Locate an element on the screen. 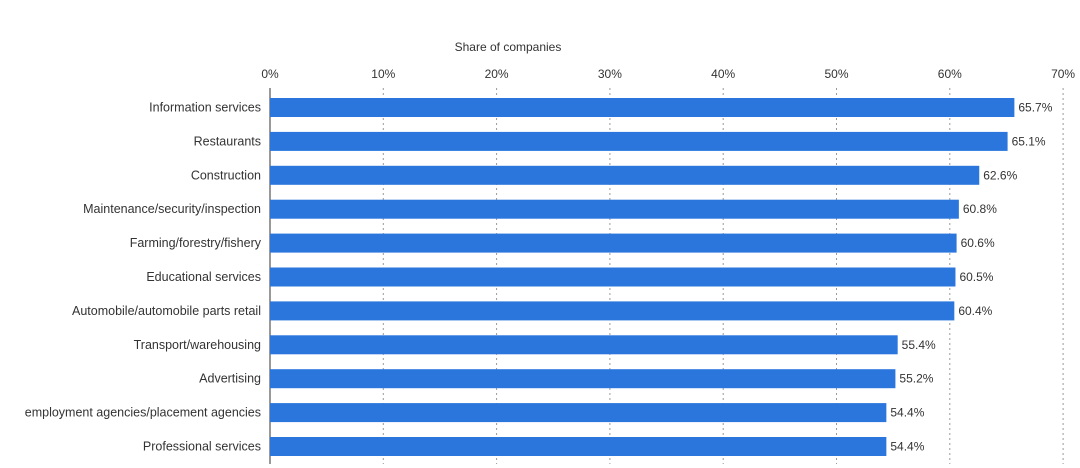 This screenshot has width=1080, height=468. value-label: 55.2% is located at coordinates (916, 379).